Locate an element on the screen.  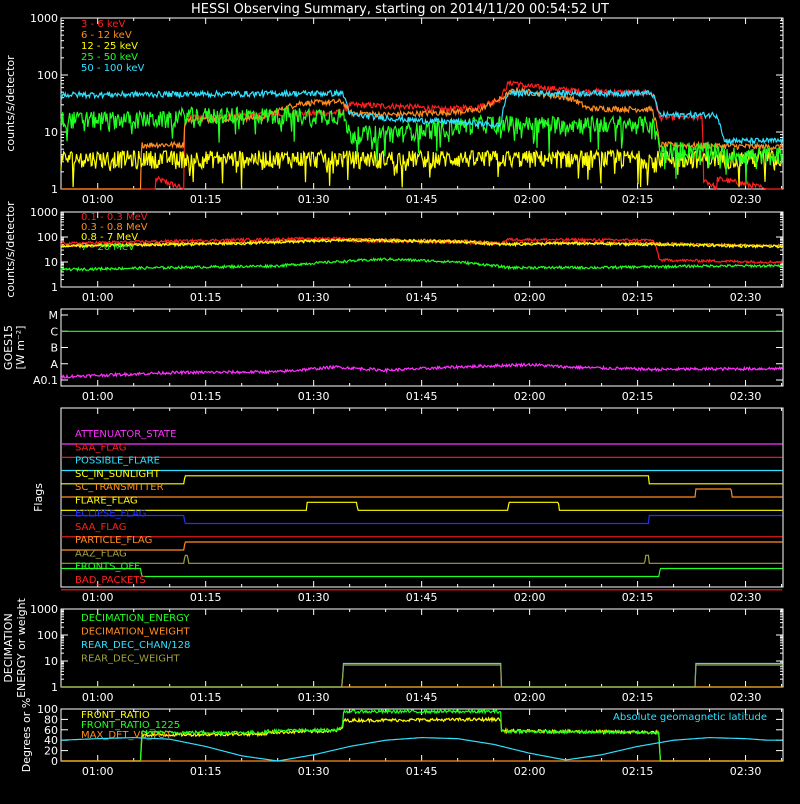
panel-lo-legend-entry: 3 - 6 keV is located at coordinates (103, 24).